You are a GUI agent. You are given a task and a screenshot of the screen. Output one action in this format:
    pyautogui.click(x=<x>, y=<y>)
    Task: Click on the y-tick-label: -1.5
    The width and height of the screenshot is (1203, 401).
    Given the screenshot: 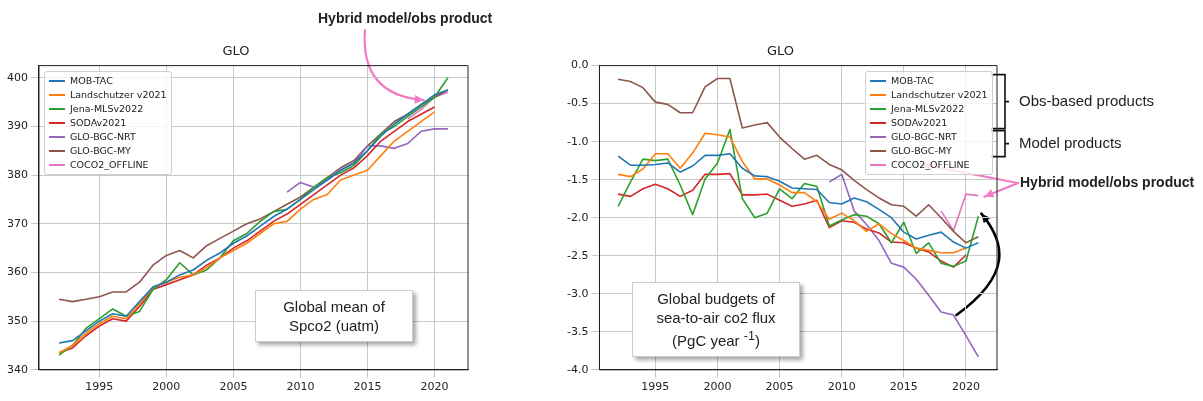 What is the action you would take?
    pyautogui.click(x=577, y=179)
    